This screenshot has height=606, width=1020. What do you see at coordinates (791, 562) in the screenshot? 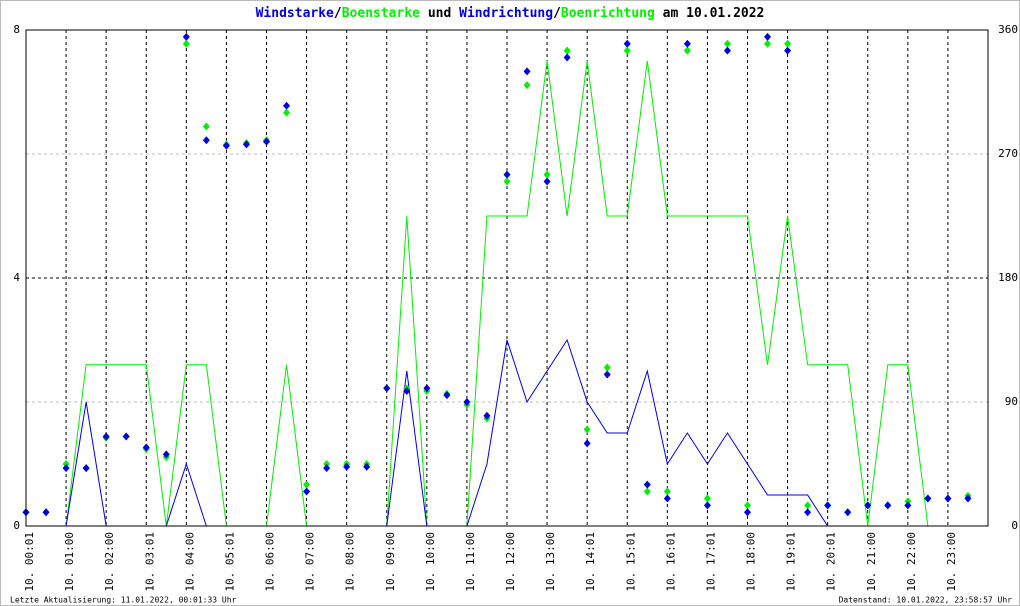
I see `x-tick-label: 10. 19:01` at bounding box center [791, 562].